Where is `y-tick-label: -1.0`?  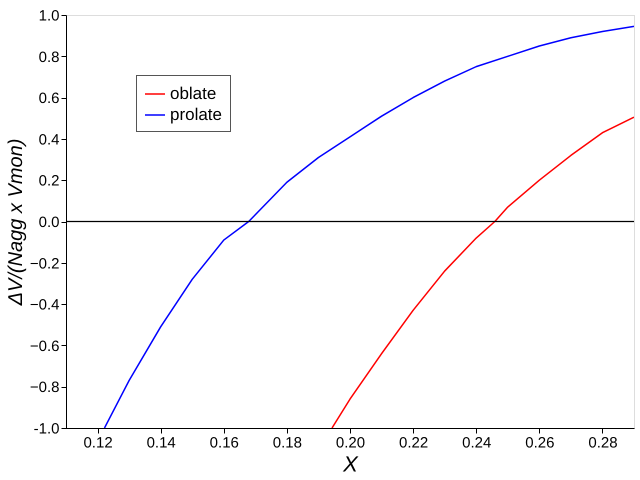
y-tick-label: -1.0 is located at coordinates (47, 429).